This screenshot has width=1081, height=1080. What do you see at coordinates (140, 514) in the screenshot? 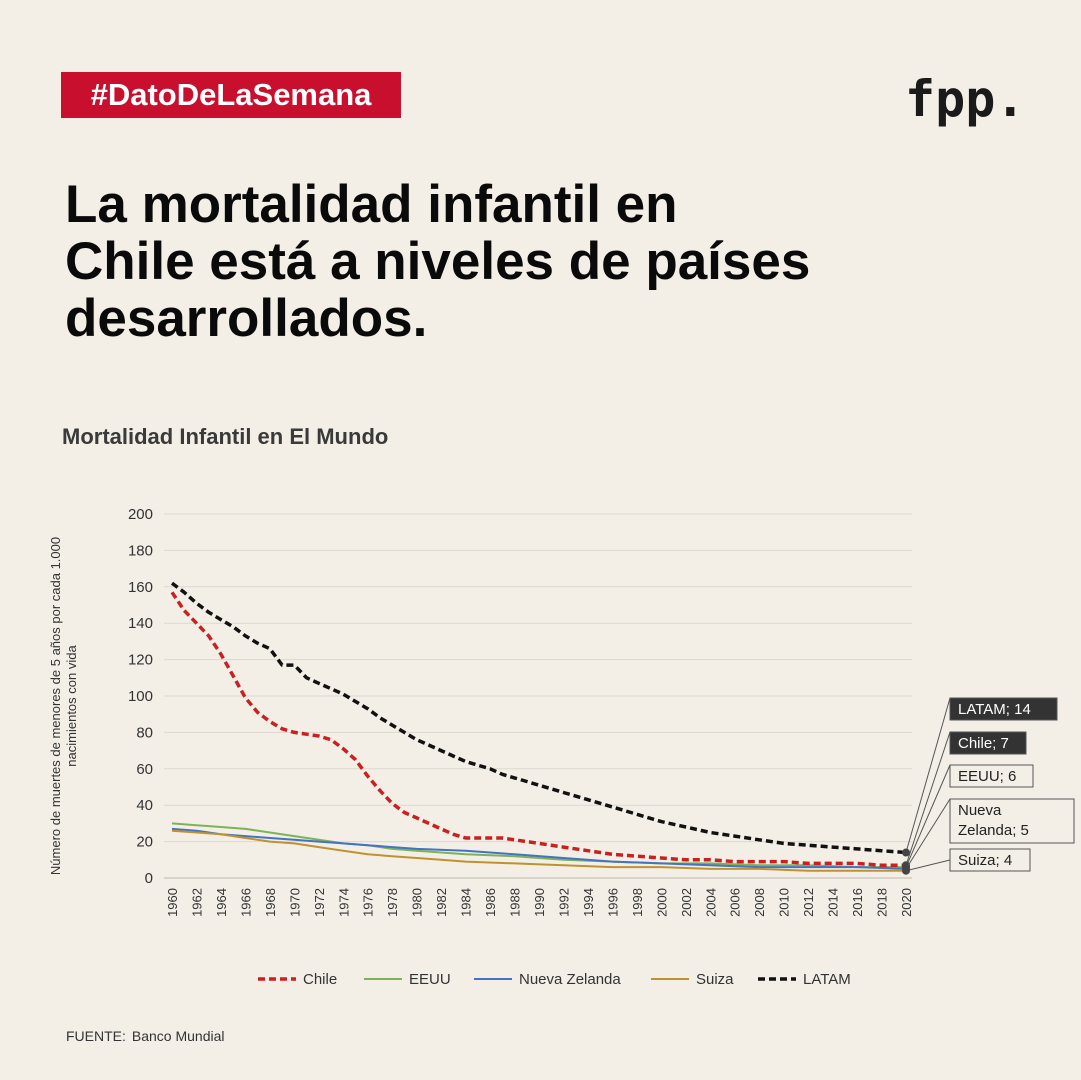
I see `y-tick-label: 200` at bounding box center [140, 514].